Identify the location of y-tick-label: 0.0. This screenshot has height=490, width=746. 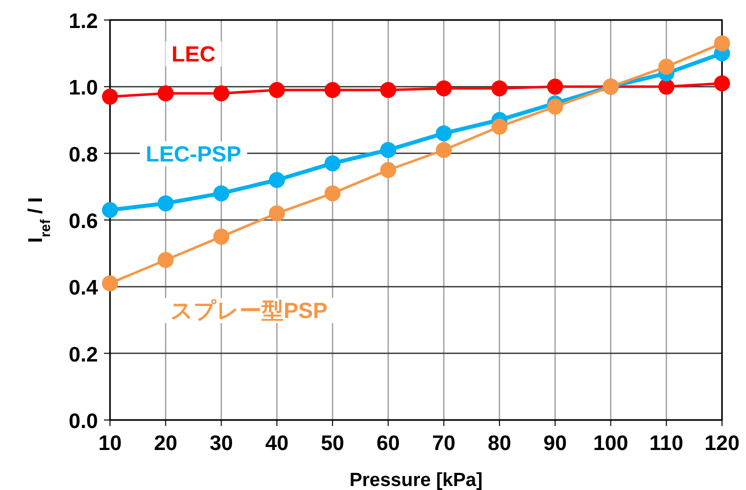
(83, 421).